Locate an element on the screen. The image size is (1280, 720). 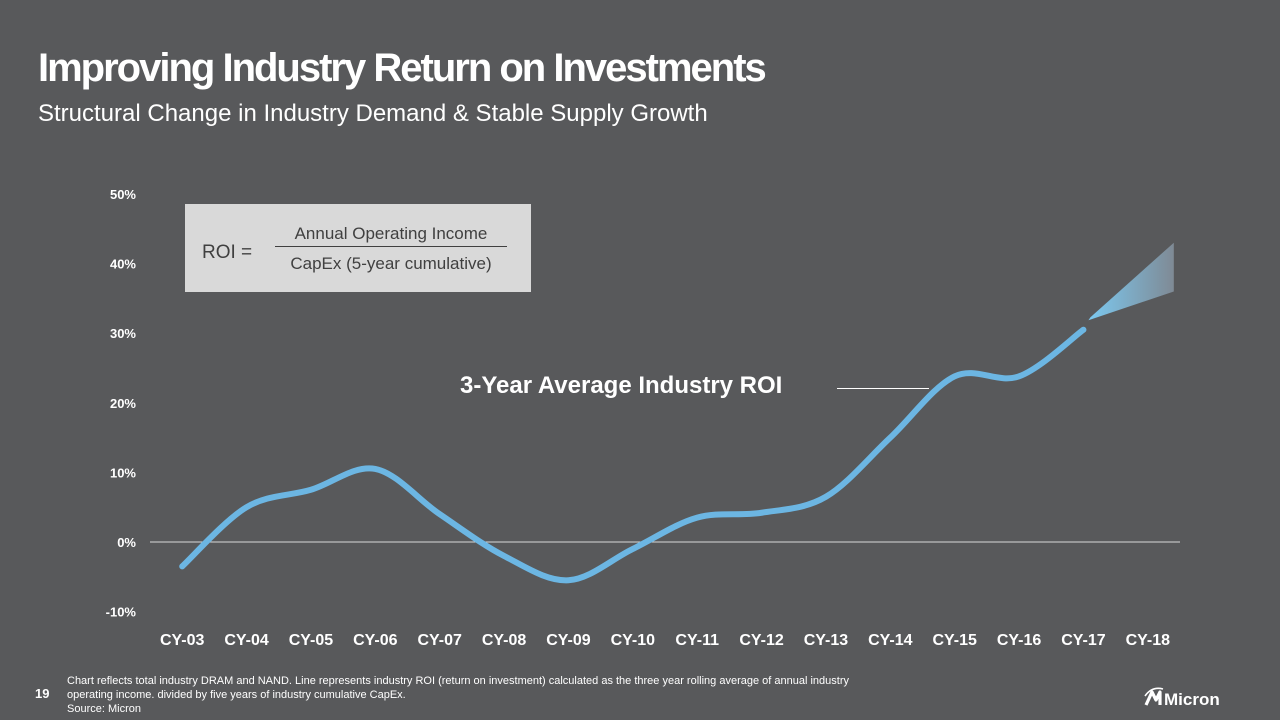
page-number: 19 is located at coordinates (42, 693).